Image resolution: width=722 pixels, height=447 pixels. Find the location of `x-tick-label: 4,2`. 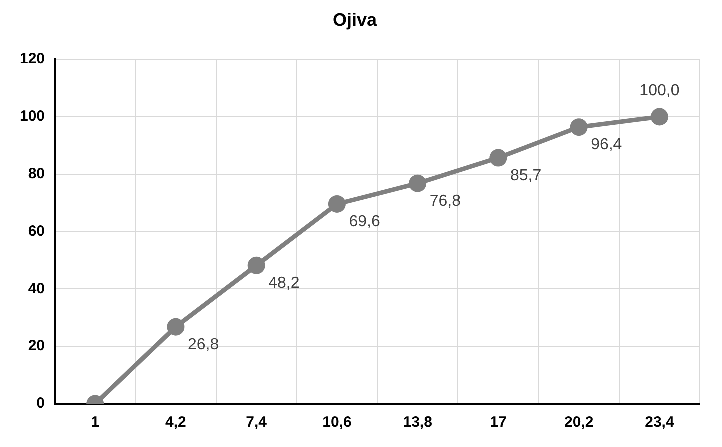

x-tick-label: 4,2 is located at coordinates (176, 423).